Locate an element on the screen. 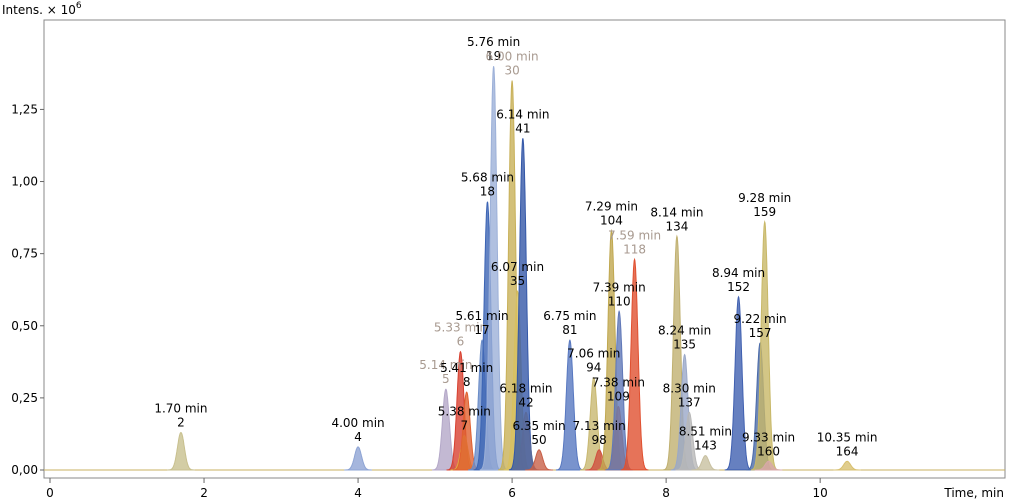  peak-id-label: 160 is located at coordinates (768, 451).